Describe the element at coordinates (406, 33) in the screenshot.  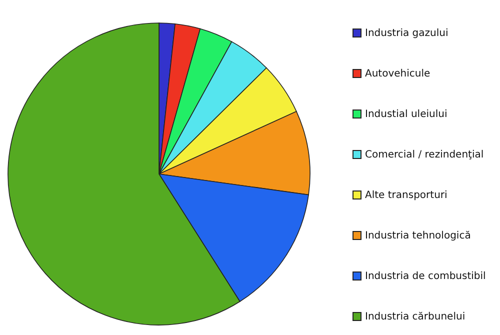
I see `legend-label: Industria gazului` at that location.